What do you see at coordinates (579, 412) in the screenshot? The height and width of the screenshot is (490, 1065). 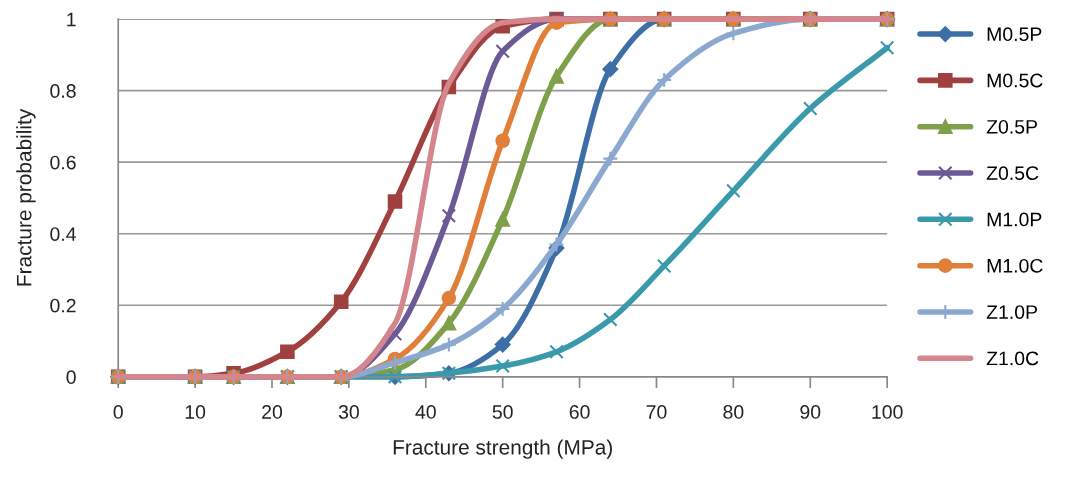 I see `x-tick-label: 60` at bounding box center [579, 412].